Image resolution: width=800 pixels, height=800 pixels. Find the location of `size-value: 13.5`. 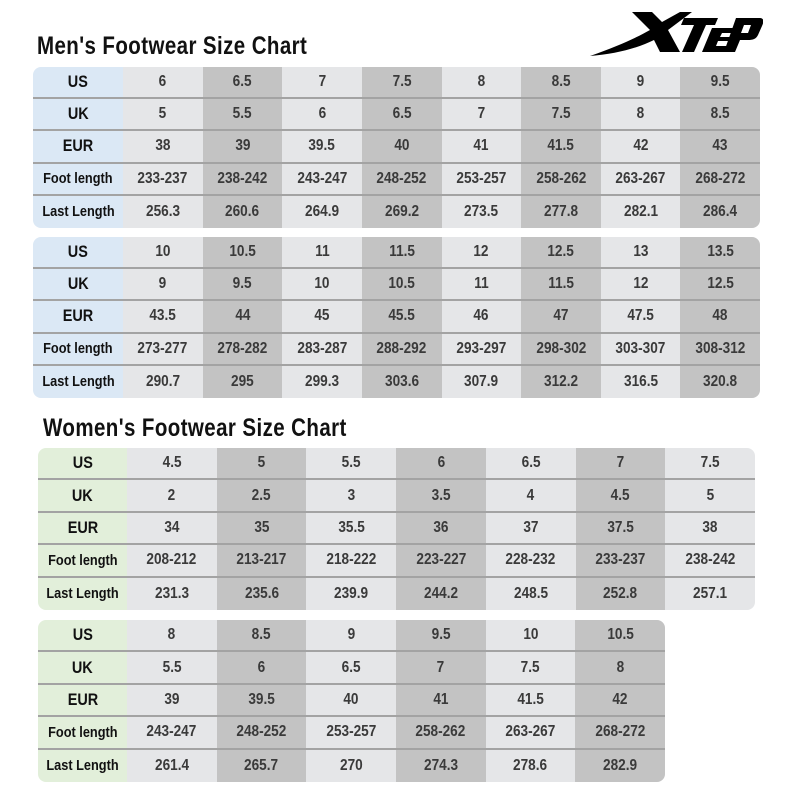

size-value: 13.5 is located at coordinates (720, 252).